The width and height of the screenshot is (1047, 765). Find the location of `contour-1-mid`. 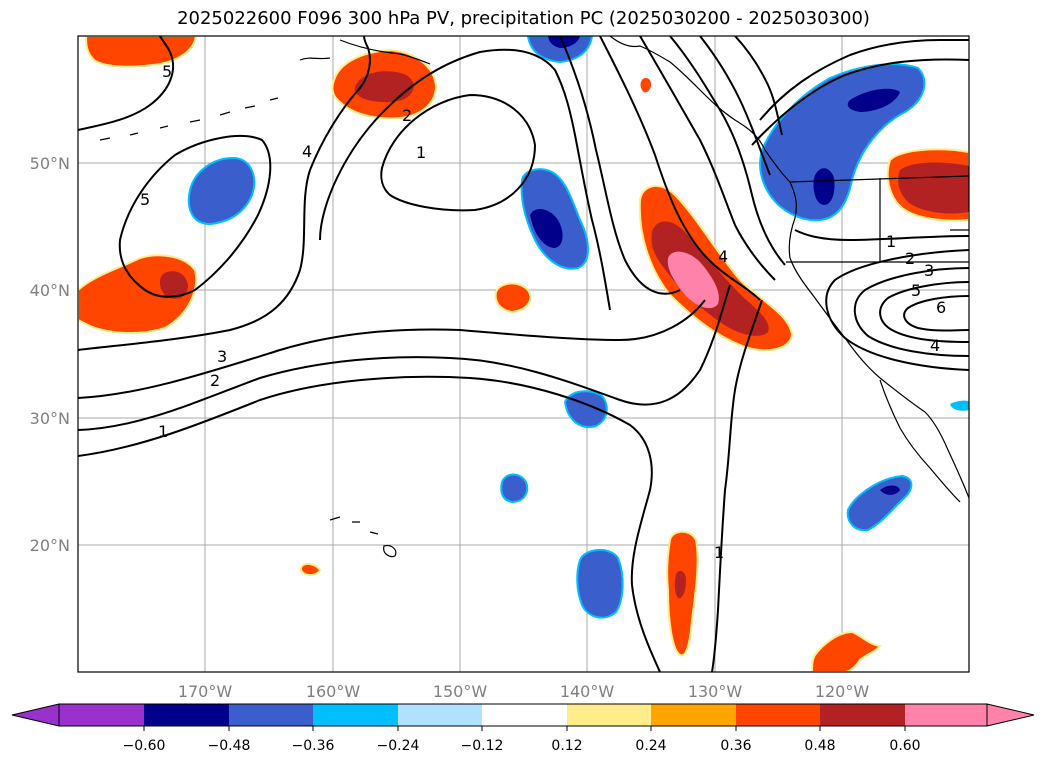

contour-1-mid is located at coordinates (620, 165).